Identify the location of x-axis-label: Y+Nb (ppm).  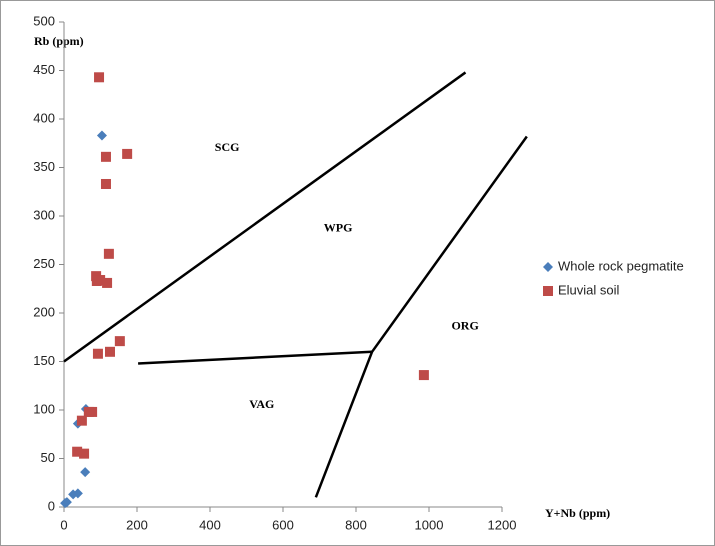
(577, 513).